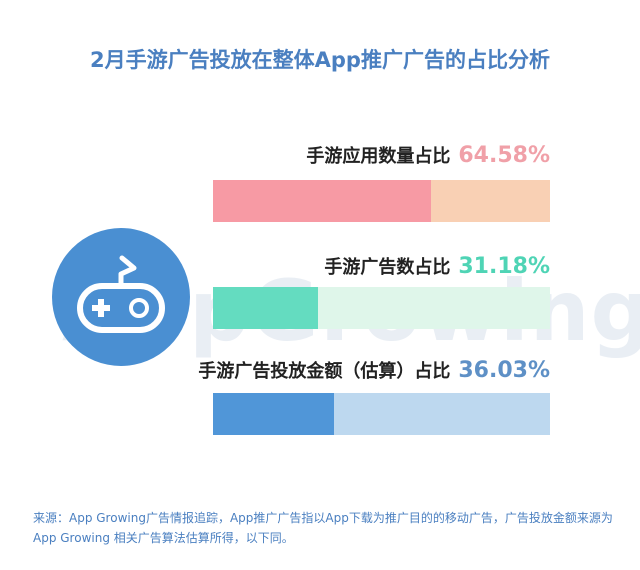 The height and width of the screenshot is (570, 640). I want to click on category-label: 手游广告数占比, so click(387, 267).